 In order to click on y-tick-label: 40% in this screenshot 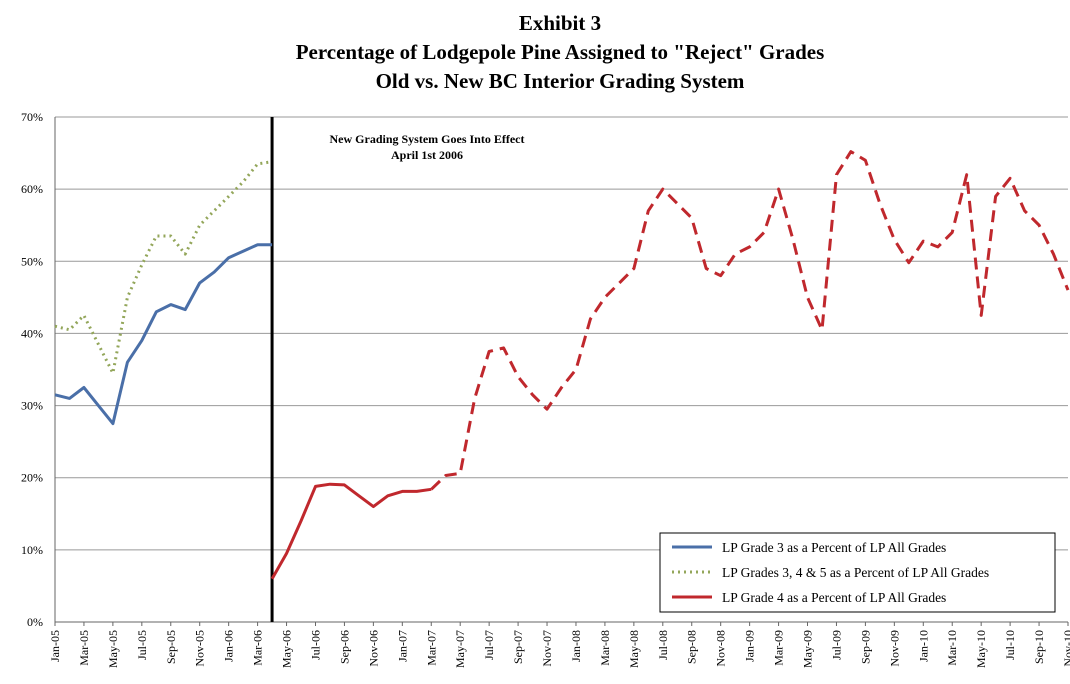, I will do `click(32, 333)`.